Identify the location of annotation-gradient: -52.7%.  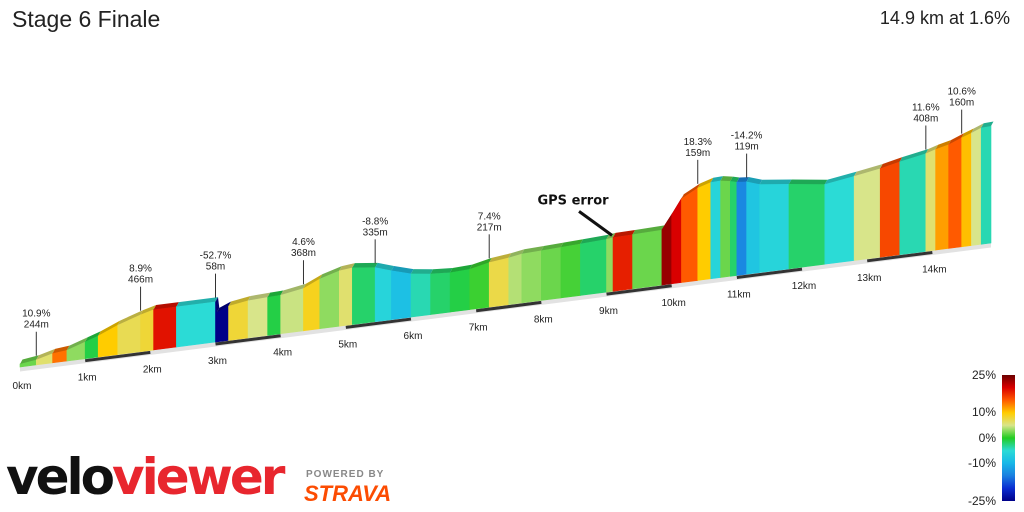
(216, 256).